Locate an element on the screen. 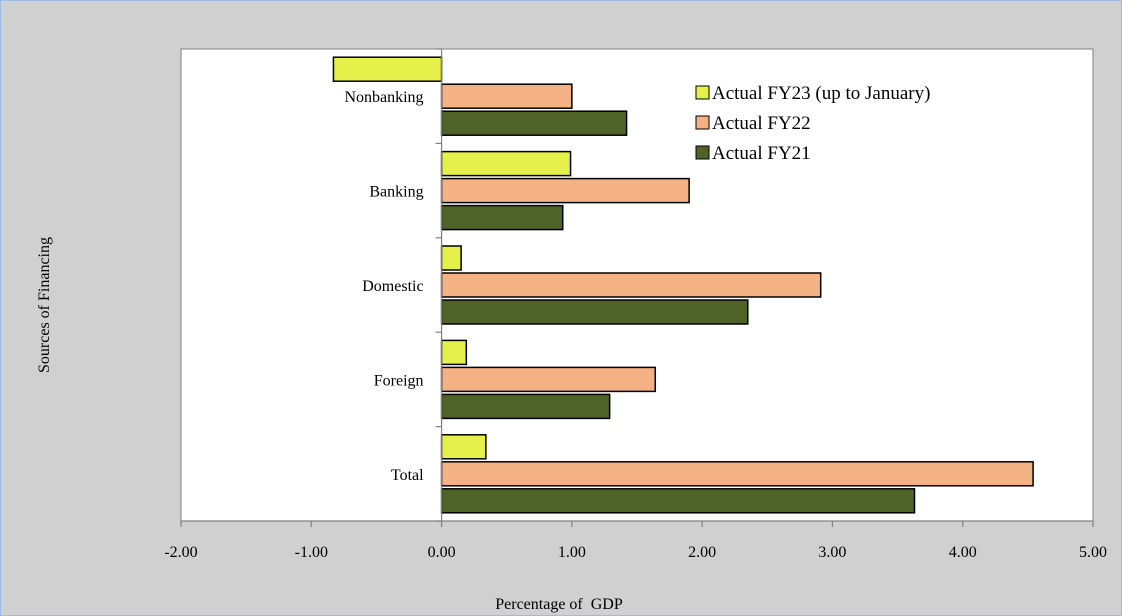 The image size is (1122, 616). category-label-domestic: Domestic is located at coordinates (392, 286).